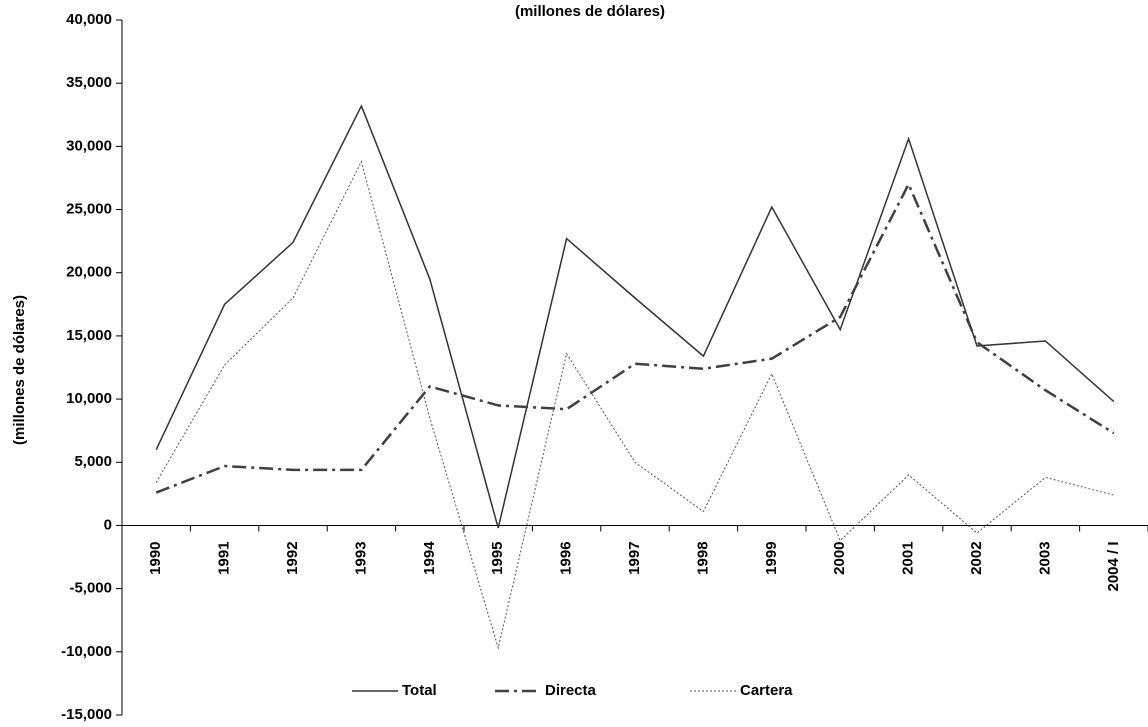 Image resolution: width=1148 pixels, height=727 pixels. What do you see at coordinates (1113, 566) in the screenshot?
I see `x-tick-label: 2004 / I` at bounding box center [1113, 566].